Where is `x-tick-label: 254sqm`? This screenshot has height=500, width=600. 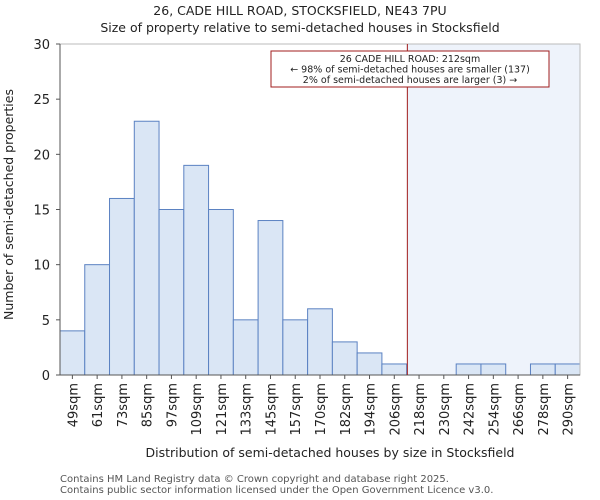
x-tick-label: 254sqm is located at coordinates (494, 409).